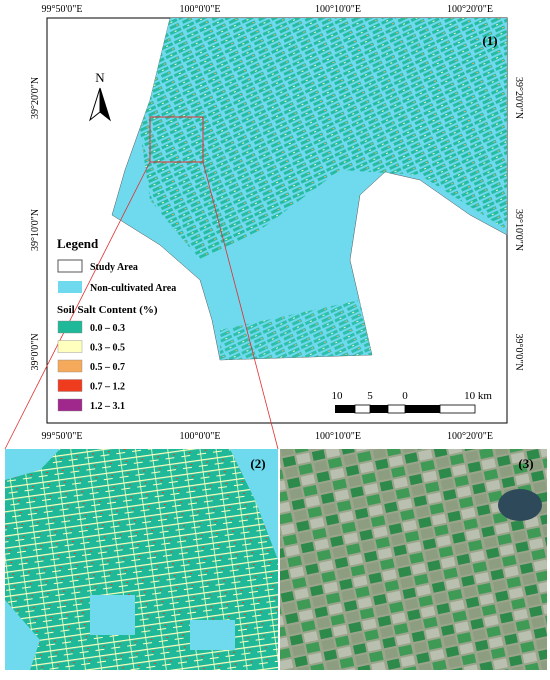  What do you see at coordinates (176, 139) in the screenshot?
I see `zoom-box` at bounding box center [176, 139].